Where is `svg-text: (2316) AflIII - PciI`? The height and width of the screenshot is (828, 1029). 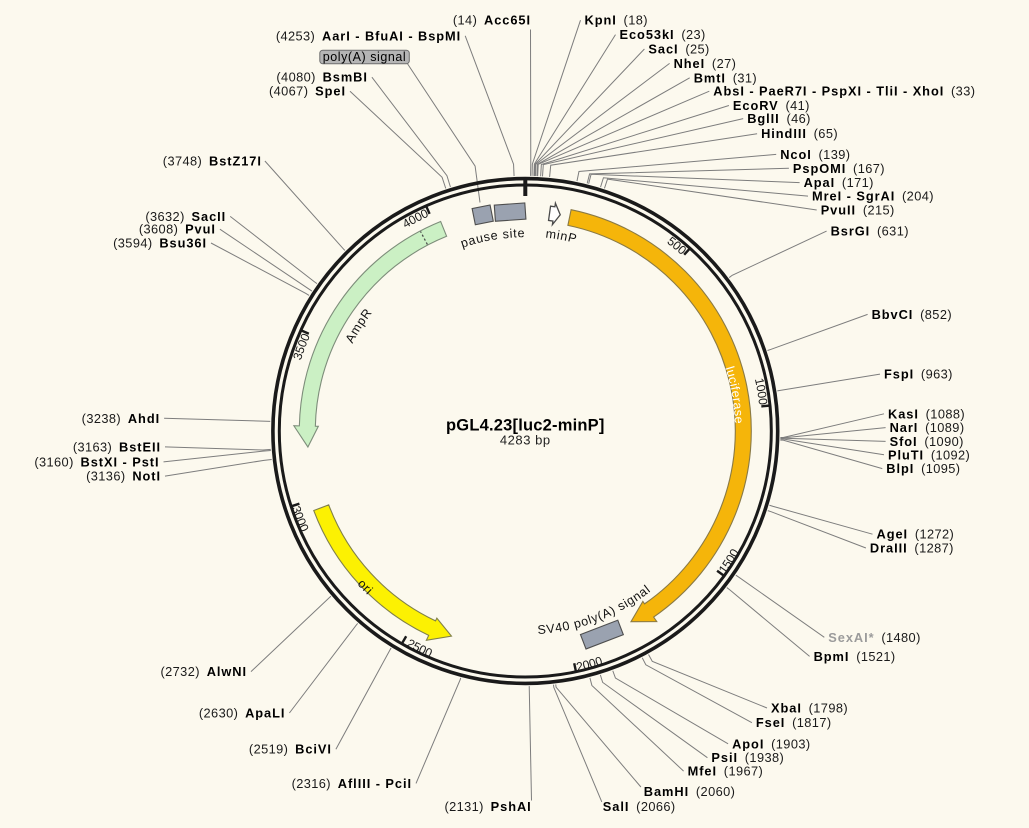 svg-text: (2316) AflIII - PciI is located at coordinates (352, 783).